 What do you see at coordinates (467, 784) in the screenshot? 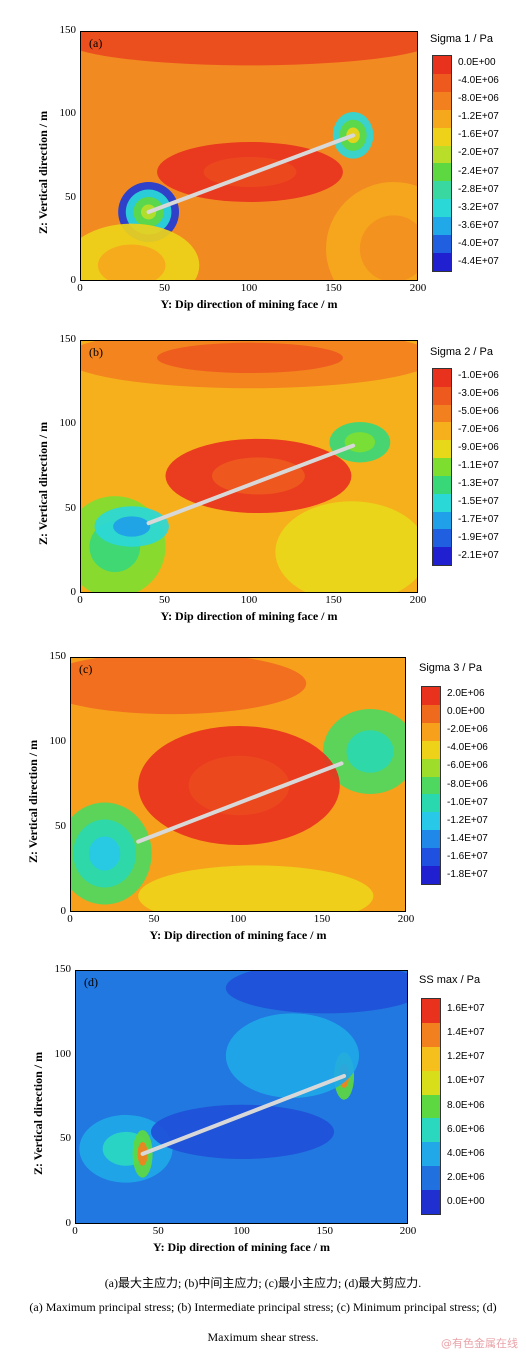
I see `colorbar-level-label: -8.0E+06` at bounding box center [467, 784].